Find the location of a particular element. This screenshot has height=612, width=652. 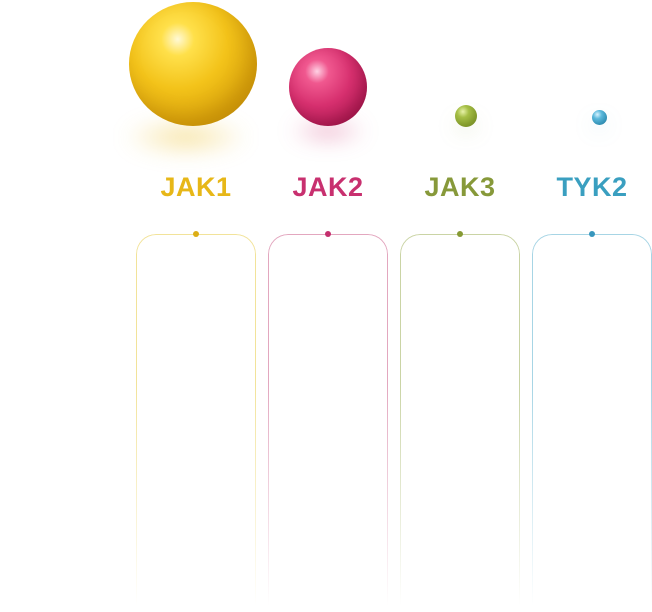

jak3-card-dot is located at coordinates (460, 234).